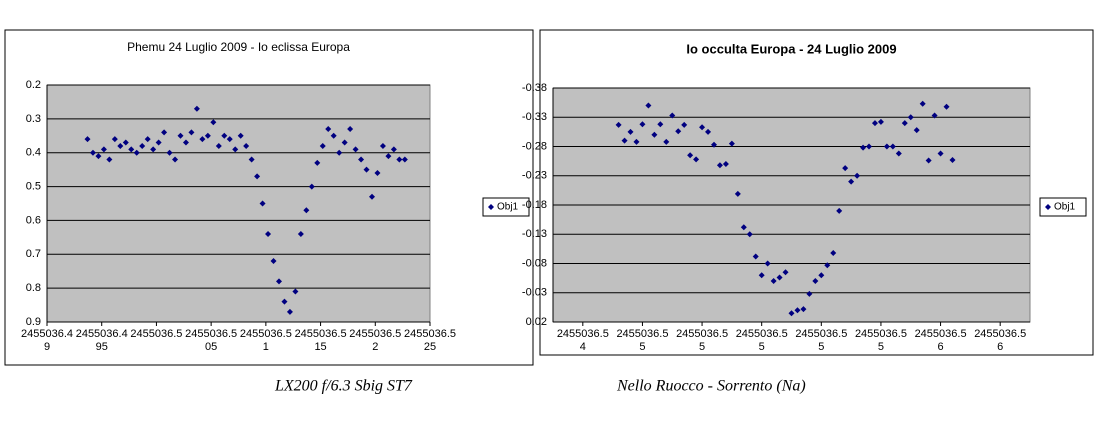 The width and height of the screenshot is (1108, 442). What do you see at coordinates (534, 205) in the screenshot?
I see `y-tick-label: -0.18` at bounding box center [534, 205].